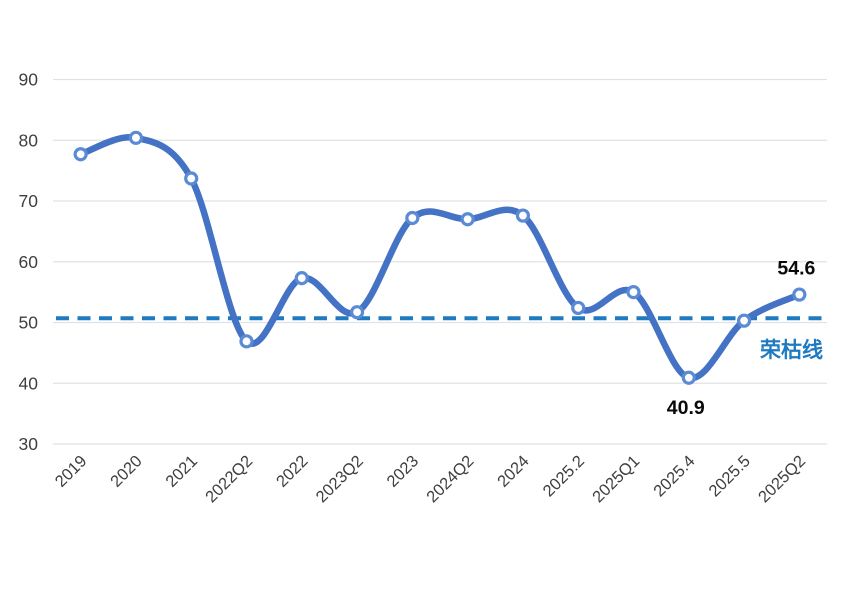 This screenshot has height=600, width=842. I want to click on x-axis-label: 2022Q2, so click(229, 479).